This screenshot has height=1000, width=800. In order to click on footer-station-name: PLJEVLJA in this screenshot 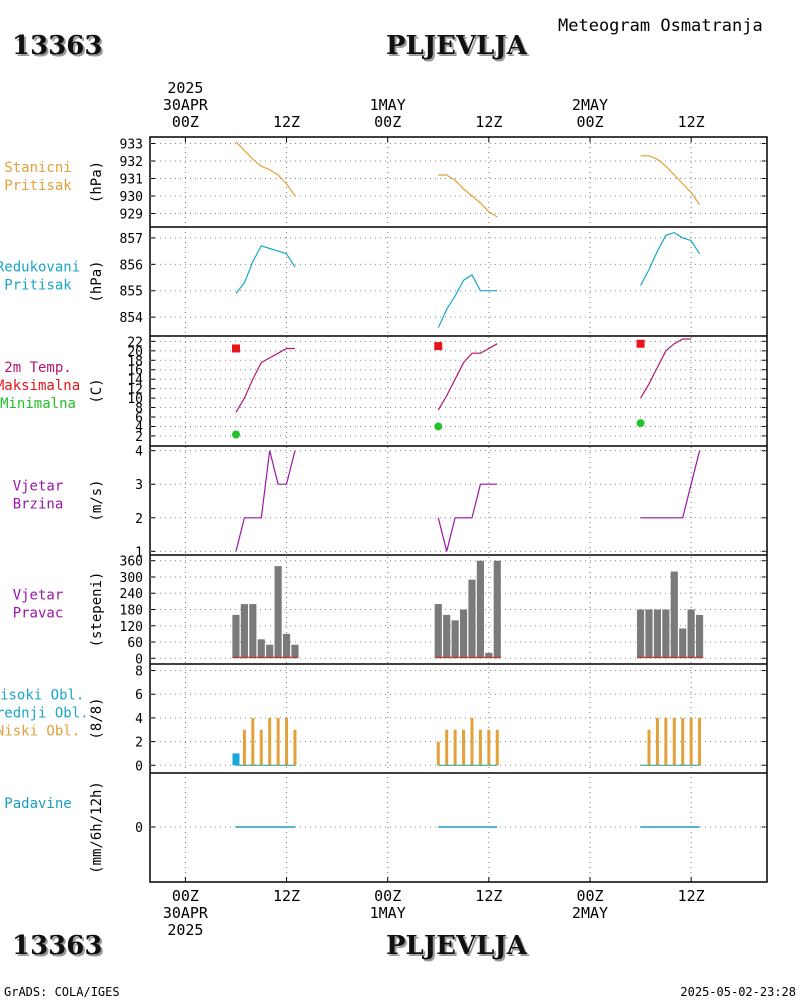, I will do `click(457, 946)`.